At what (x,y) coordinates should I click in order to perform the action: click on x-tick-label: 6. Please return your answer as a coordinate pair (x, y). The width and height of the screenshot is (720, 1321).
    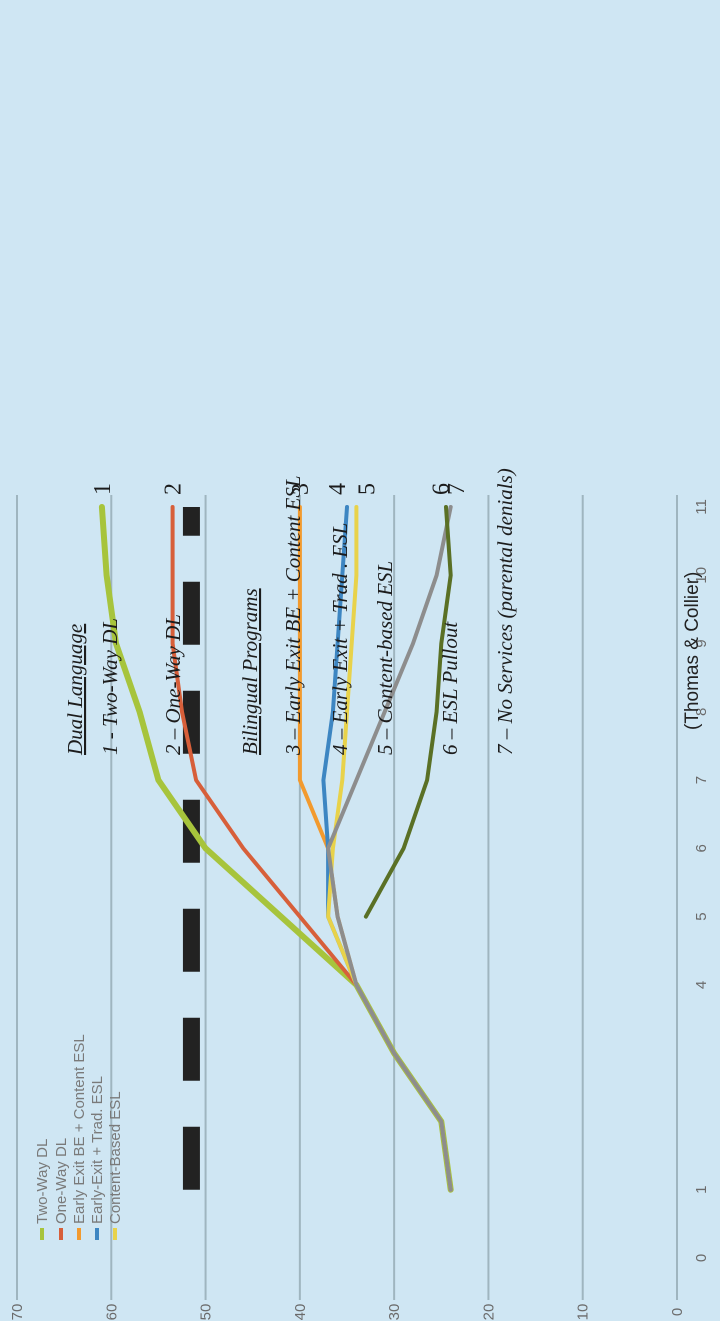
    Looking at the image, I should click on (701, 848).